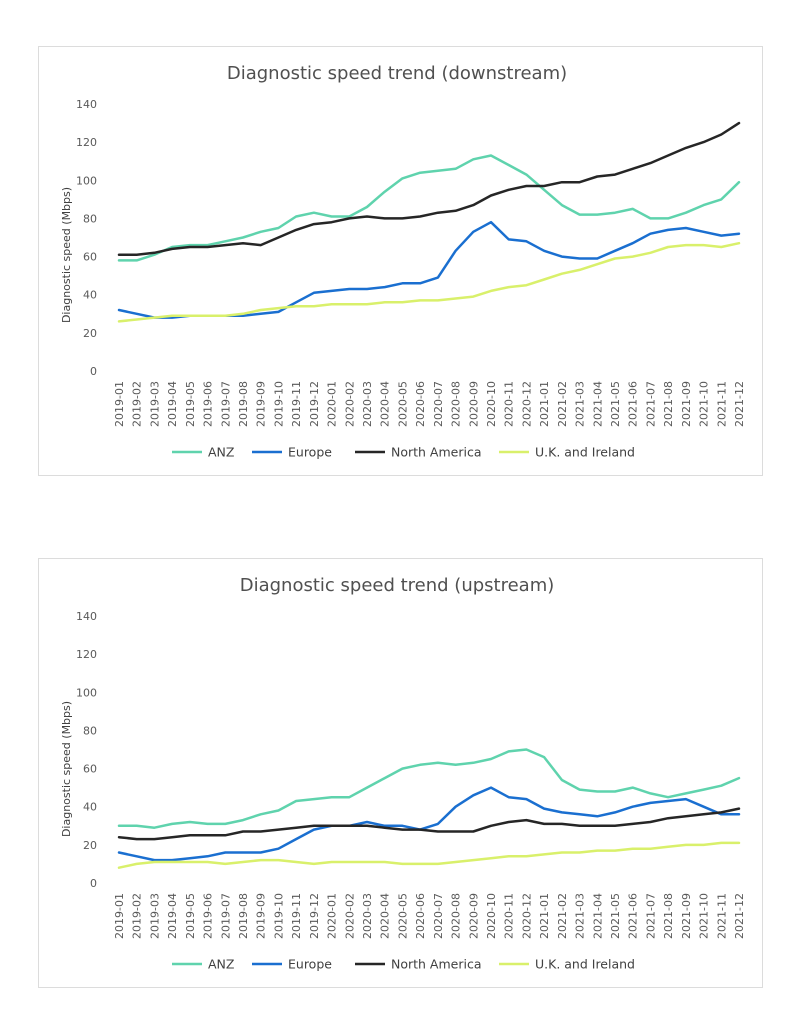  I want to click on chart-title: Diagnostic speed trend (downstream), so click(397, 73).